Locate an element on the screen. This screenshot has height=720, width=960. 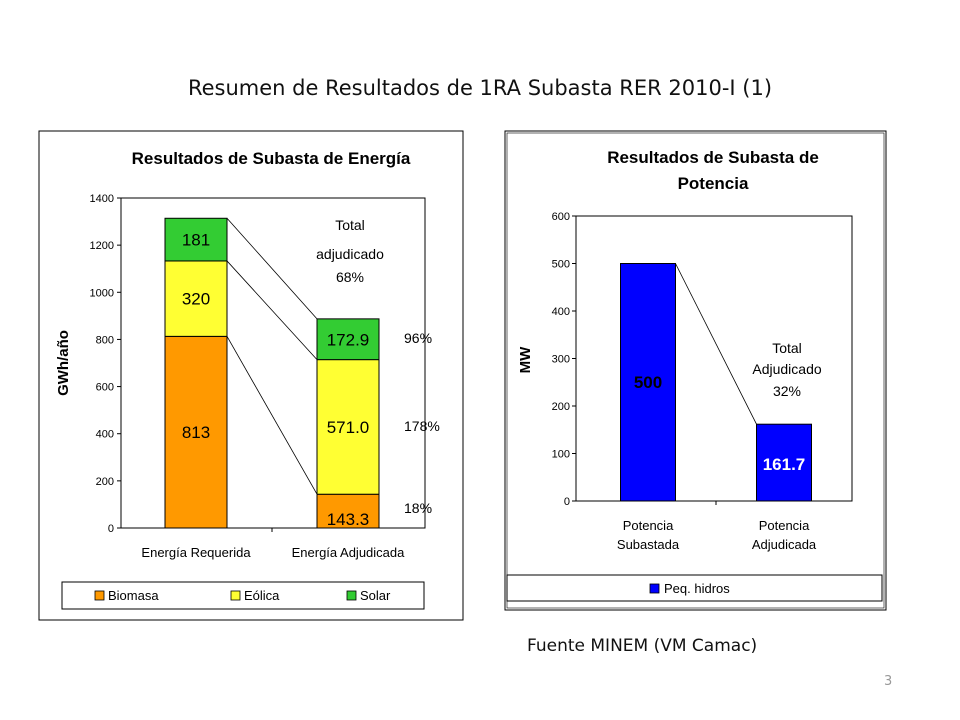
energy-total-annotation: adjudicado is located at coordinates (350, 254).